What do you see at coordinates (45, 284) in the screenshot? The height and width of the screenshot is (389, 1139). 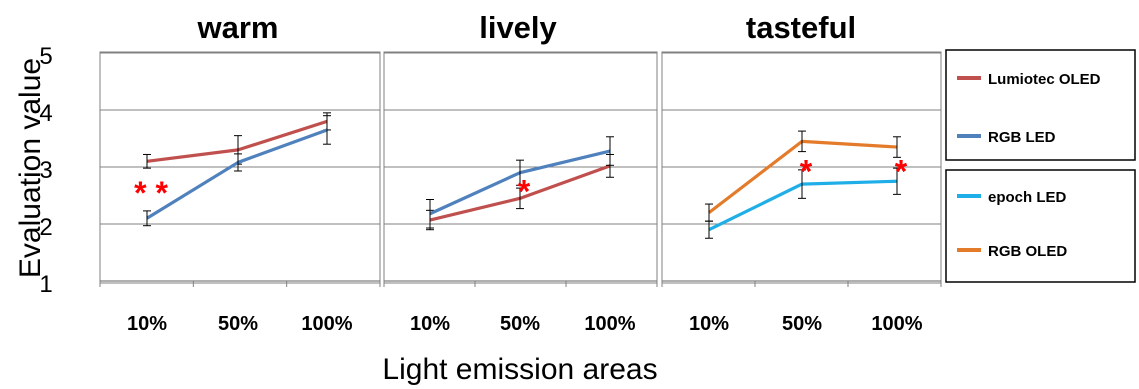 I see `y-tick-label: 1` at bounding box center [45, 284].